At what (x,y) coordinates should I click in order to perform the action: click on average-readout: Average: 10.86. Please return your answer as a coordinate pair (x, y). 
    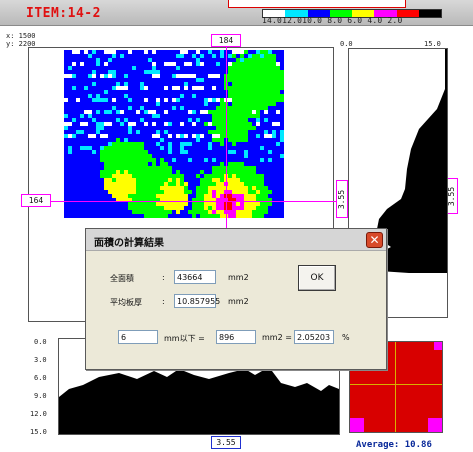
    Looking at the image, I should click on (394, 445).